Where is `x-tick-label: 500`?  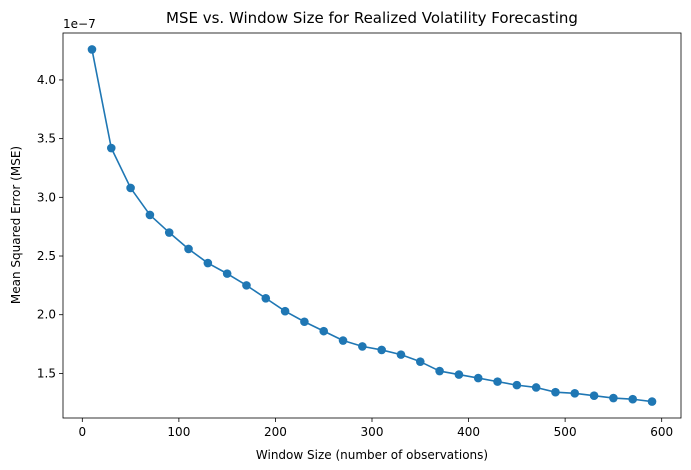 x-tick-label: 500 is located at coordinates (565, 432).